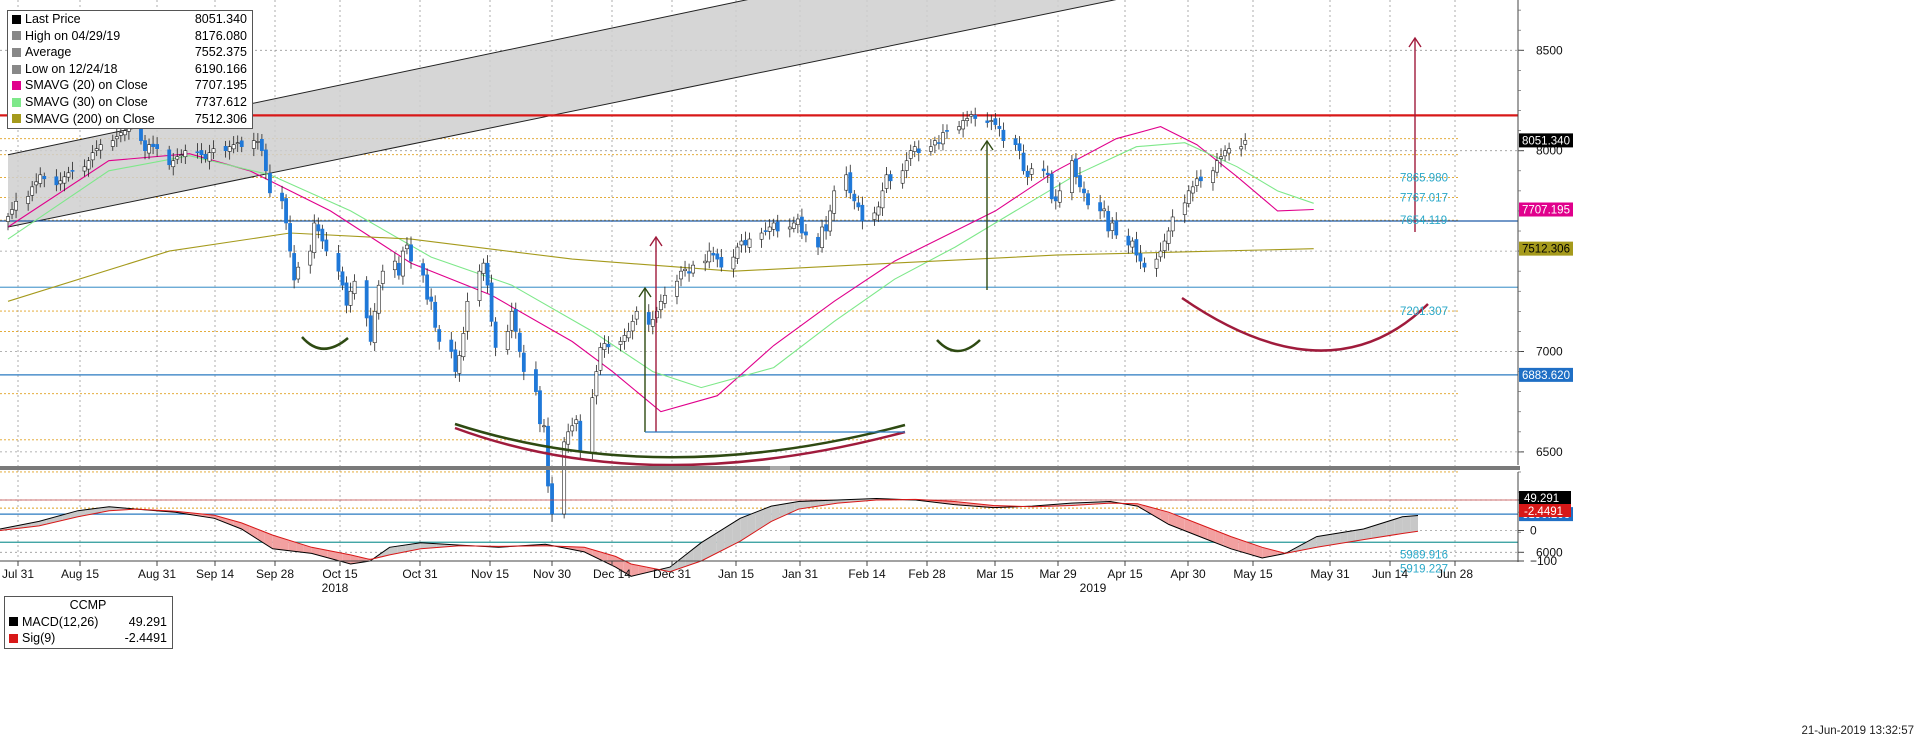 The width and height of the screenshot is (1920, 739). Describe the element at coordinates (129, 52) in the screenshot. I see `legend-average: Average 7552.375` at that location.